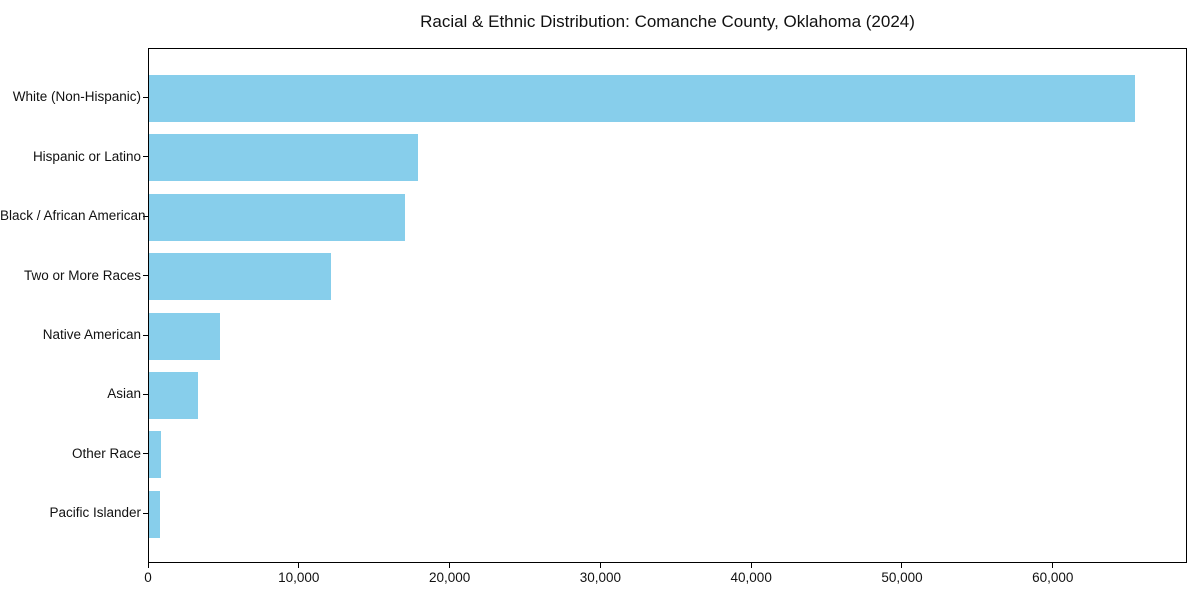  Describe the element at coordinates (106, 453) in the screenshot. I see `y-axis-label: Other Race` at that location.